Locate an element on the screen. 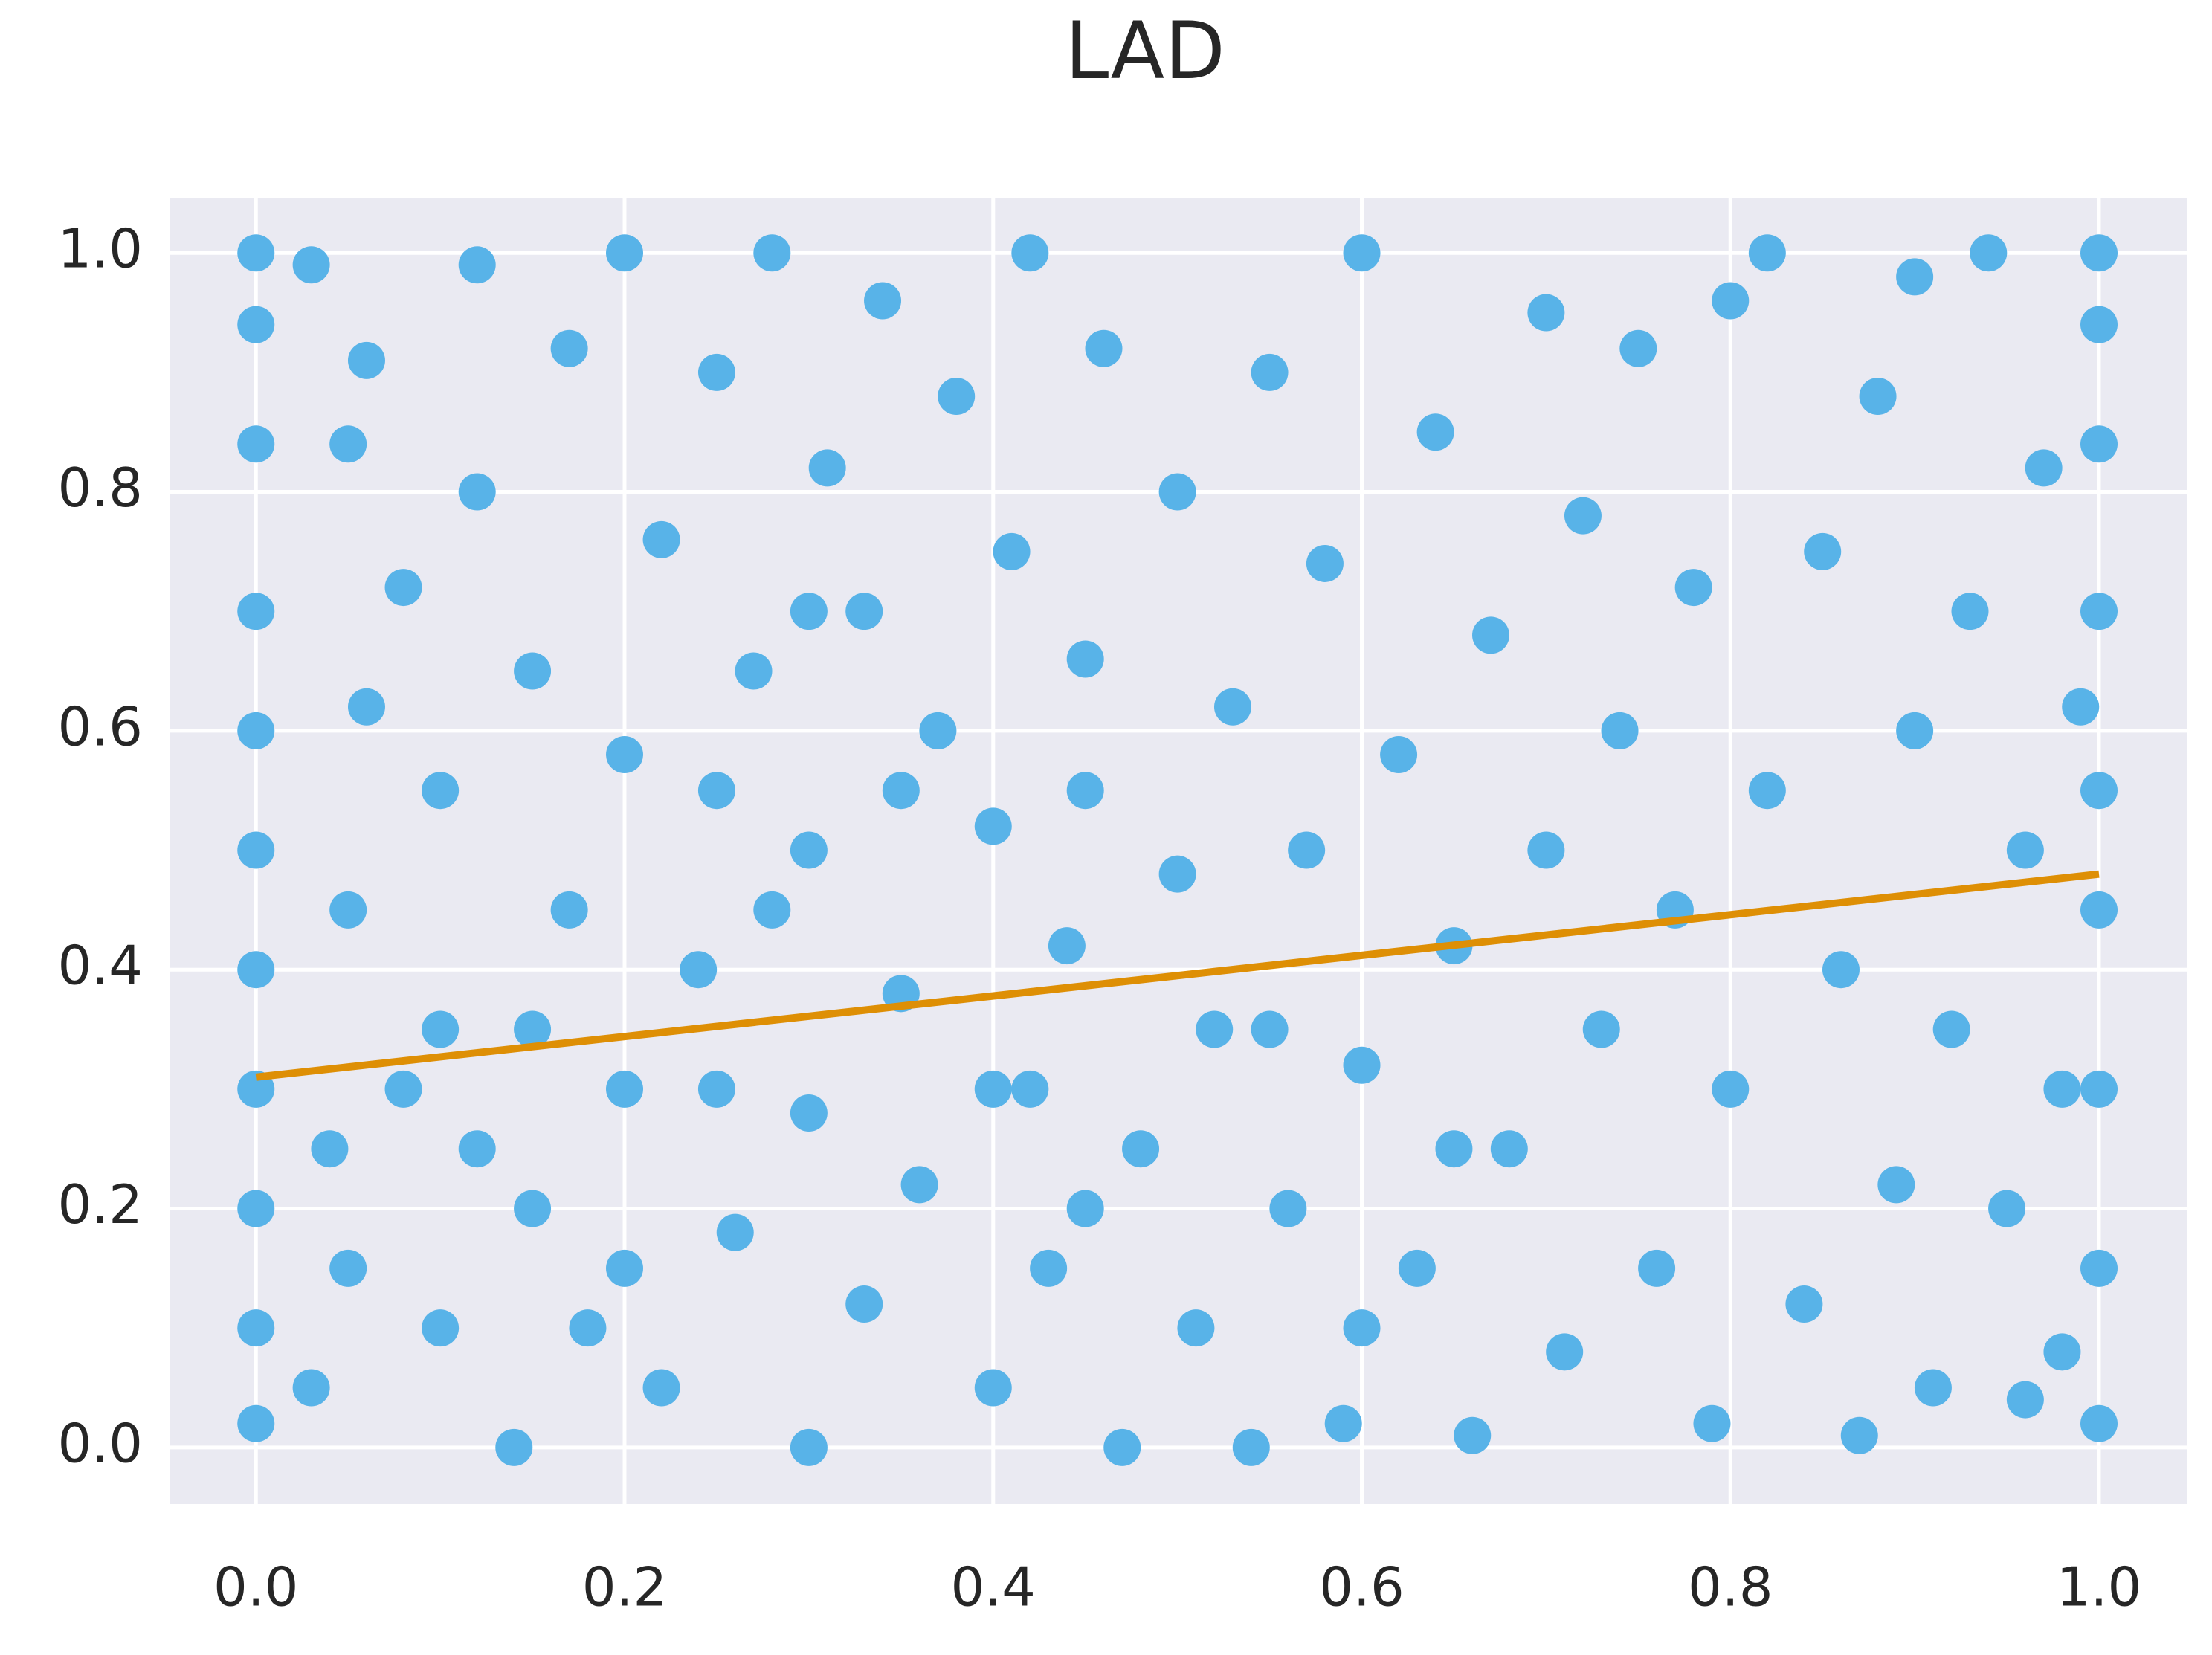  x-tick-label: 0.8 is located at coordinates (1730, 1587).